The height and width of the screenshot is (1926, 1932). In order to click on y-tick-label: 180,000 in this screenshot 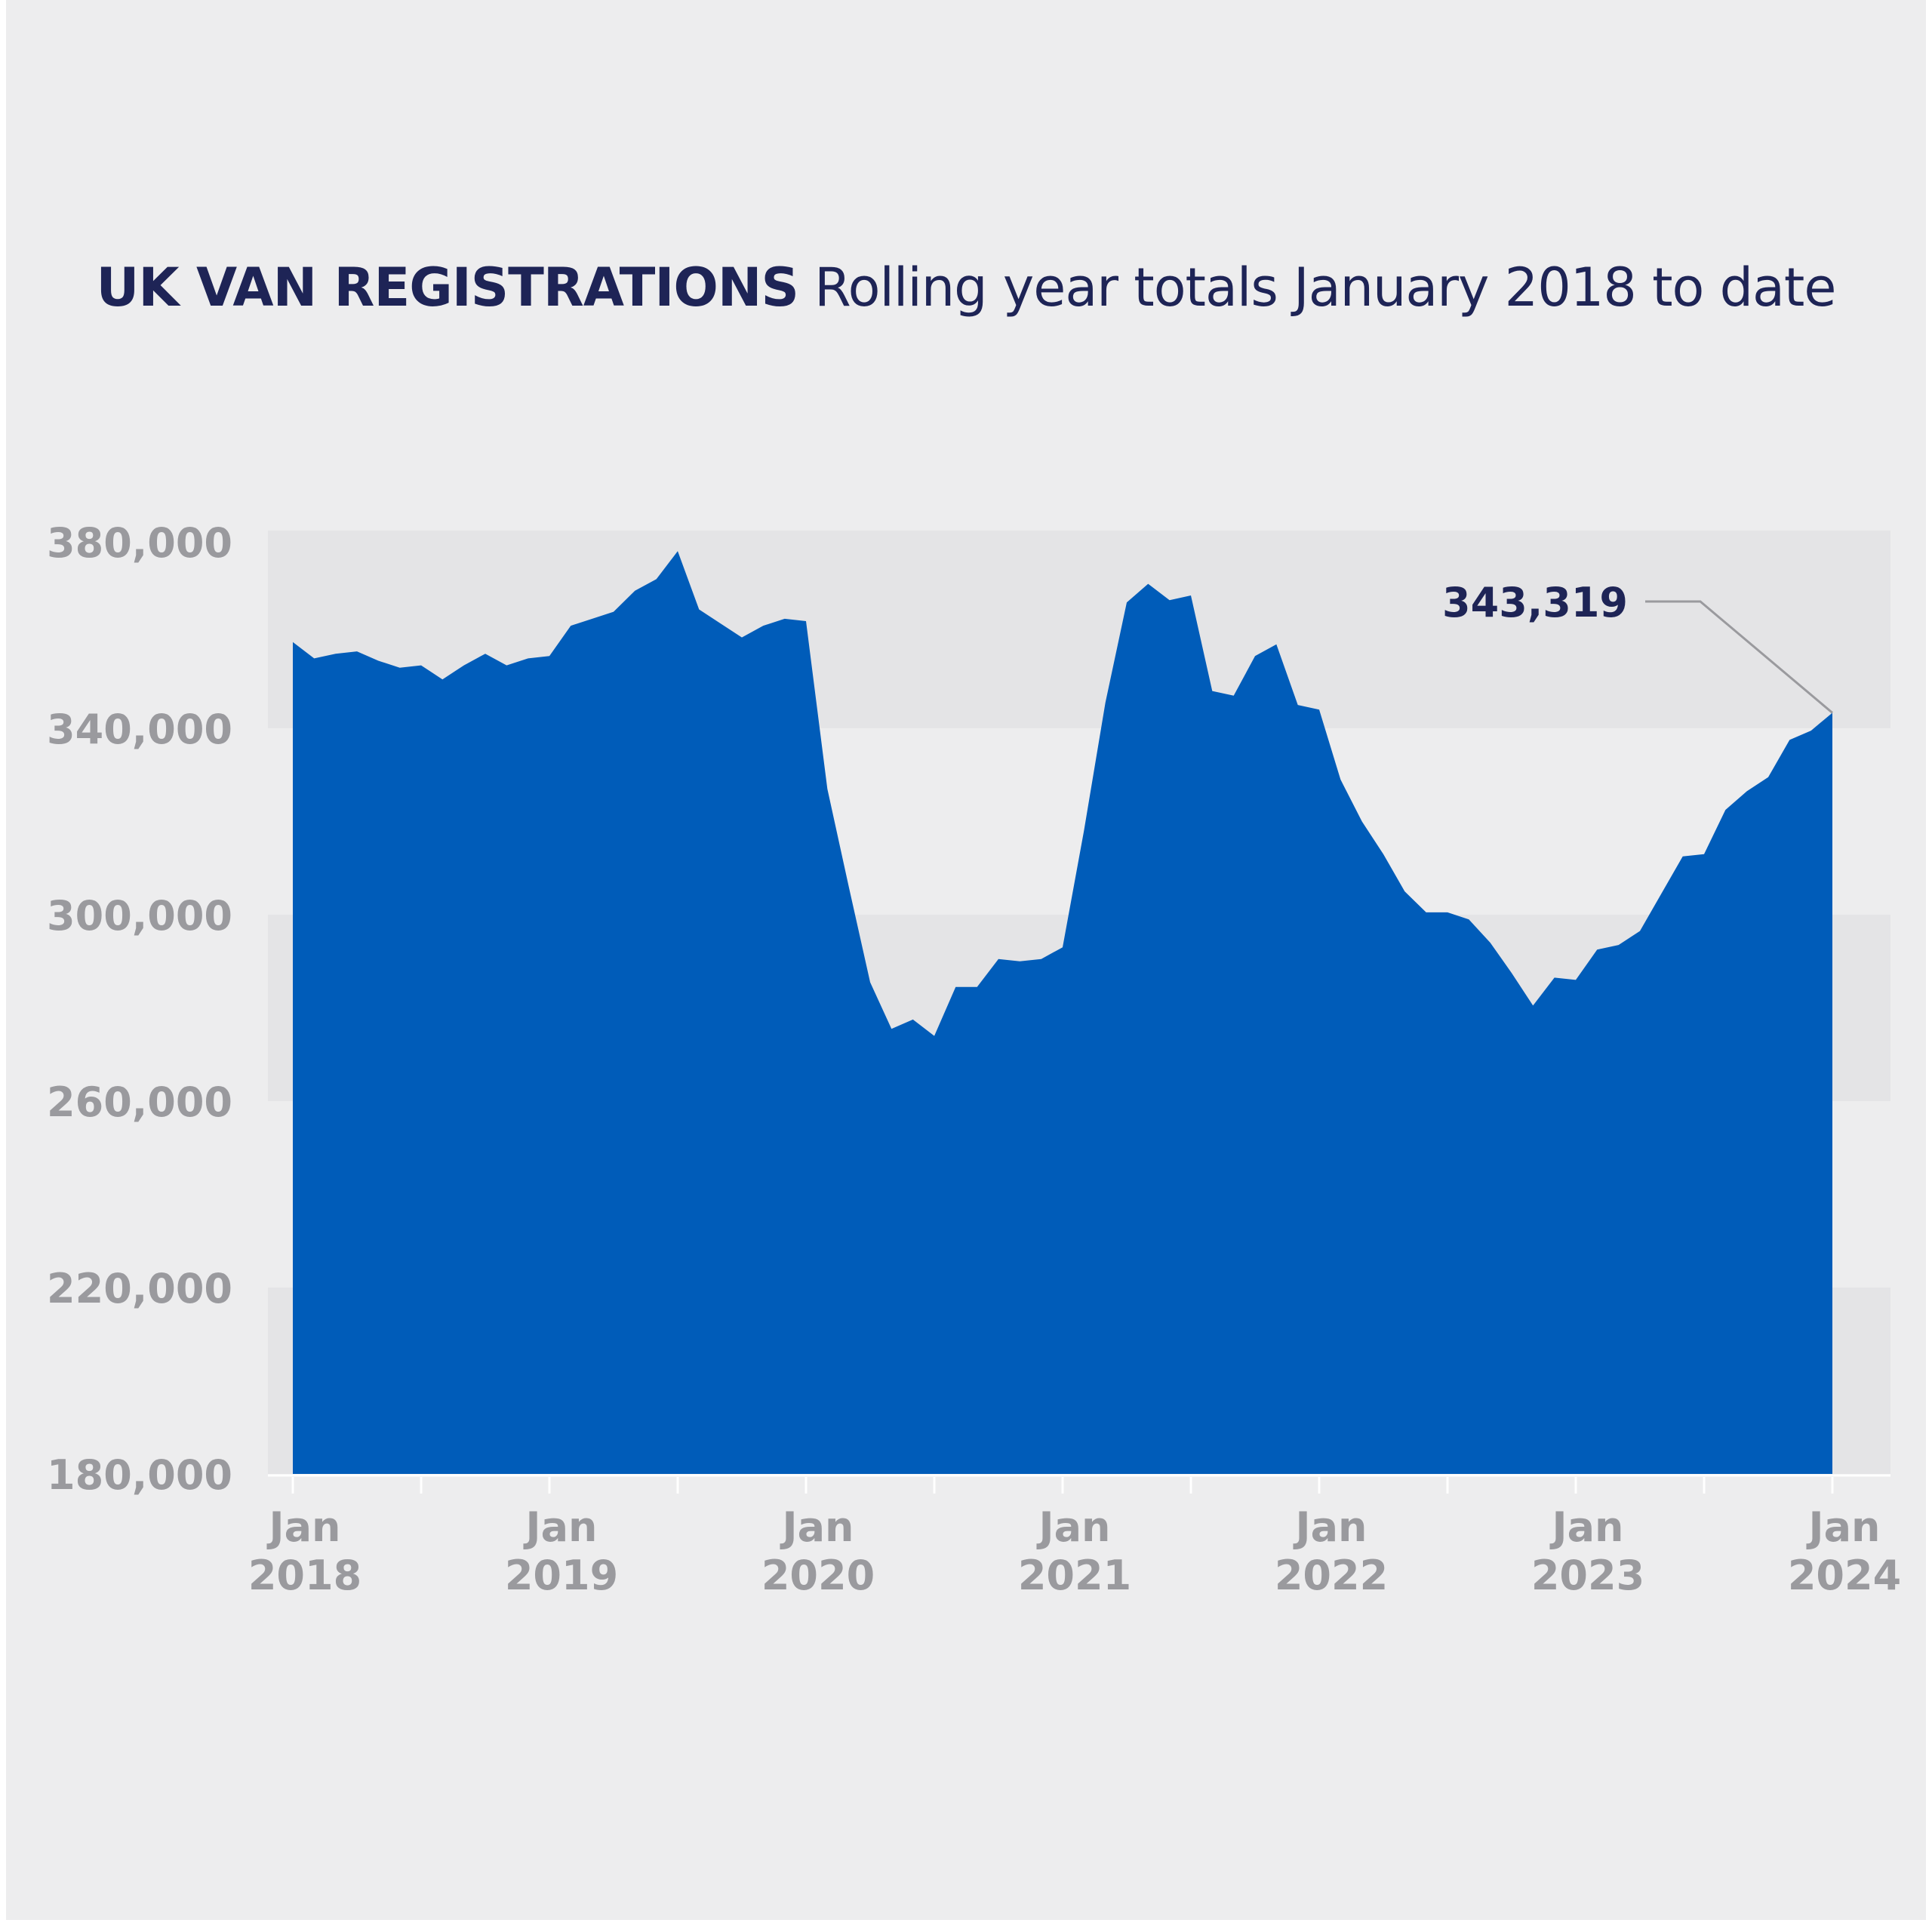, I will do `click(139, 1475)`.